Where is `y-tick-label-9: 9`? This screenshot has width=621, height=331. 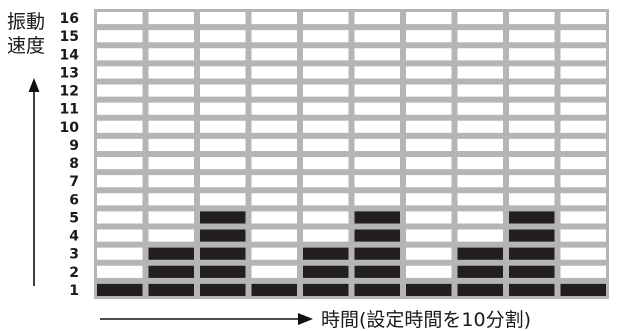 y-tick-label-9: 9 is located at coordinates (74, 146).